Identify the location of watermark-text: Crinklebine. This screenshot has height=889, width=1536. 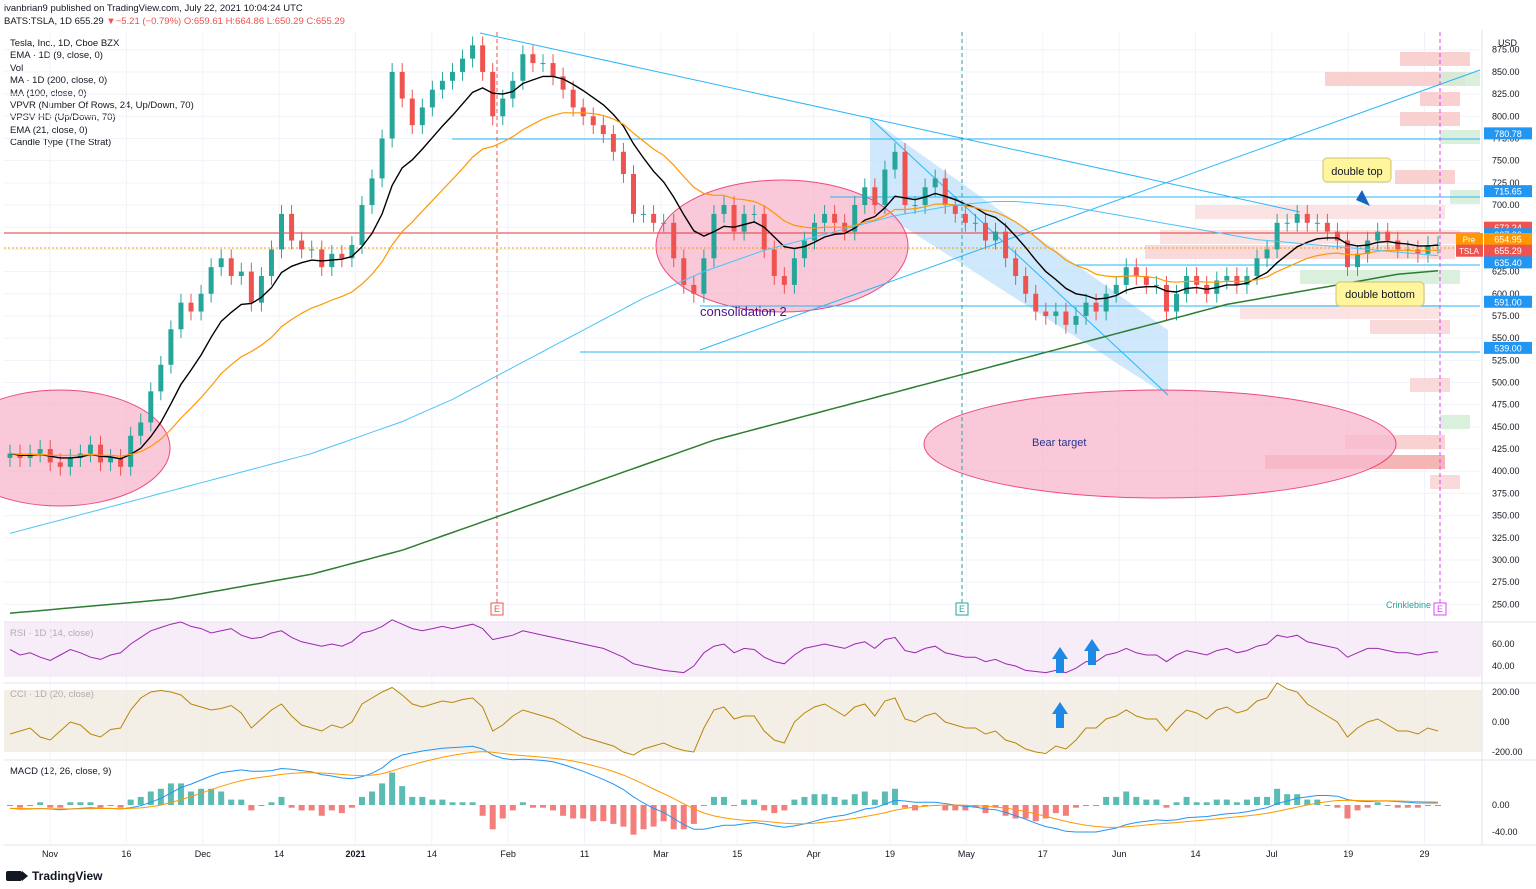
(1408, 605).